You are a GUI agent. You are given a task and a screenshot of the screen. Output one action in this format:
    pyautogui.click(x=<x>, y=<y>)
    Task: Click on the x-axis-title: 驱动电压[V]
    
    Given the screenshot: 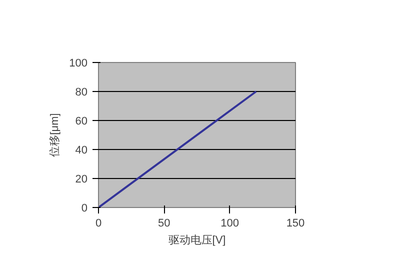 What is the action you would take?
    pyautogui.click(x=197, y=240)
    